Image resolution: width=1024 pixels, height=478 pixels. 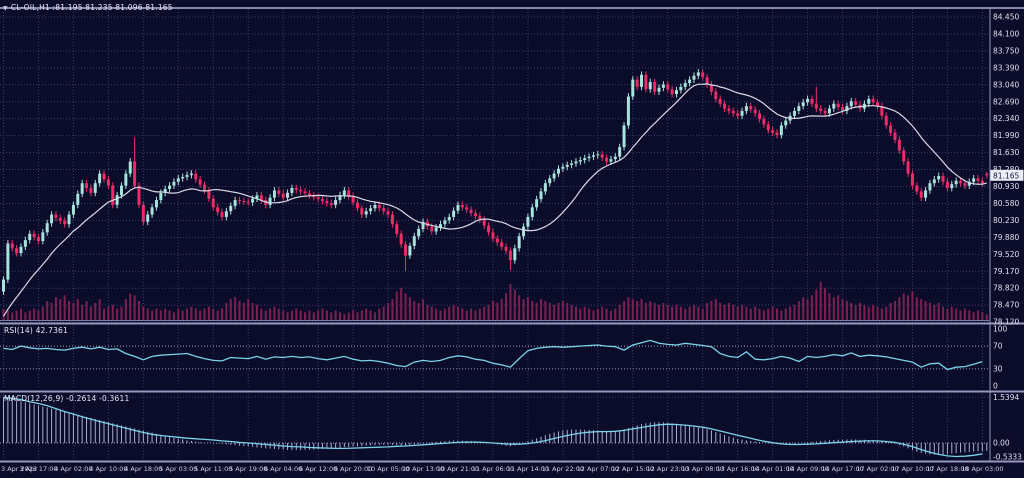 I want to click on svg-text: 11 Apr 14:00, so click(x=528, y=469).